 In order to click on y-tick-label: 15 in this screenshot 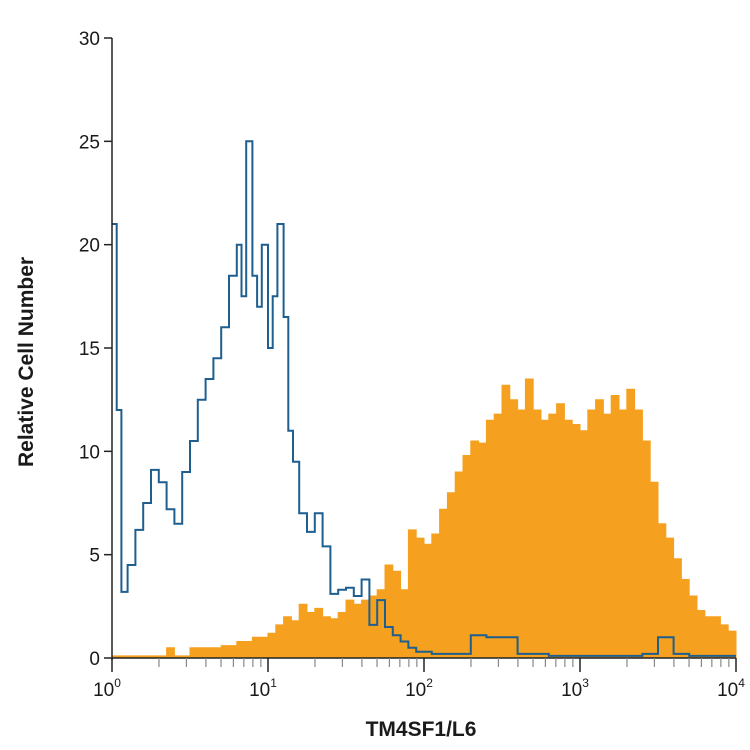, I will do `click(89, 349)`.